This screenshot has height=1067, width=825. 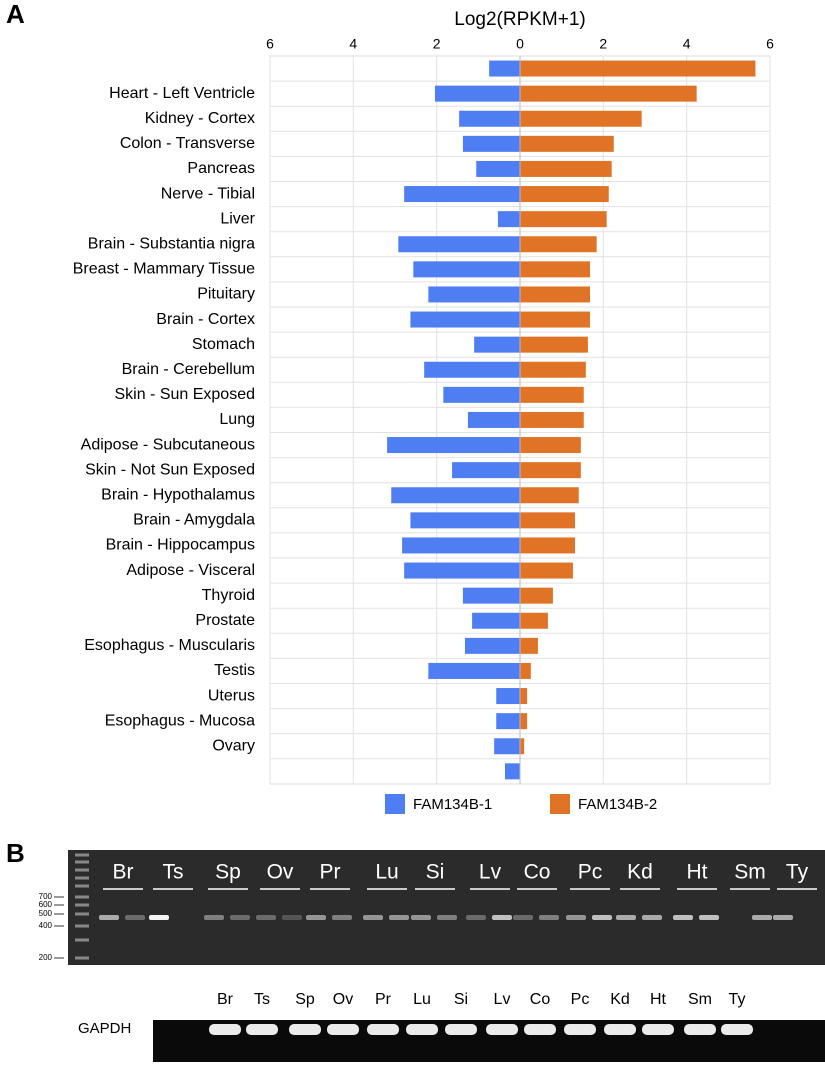 I want to click on y-tick-label: Pituitary, so click(x=226, y=294).